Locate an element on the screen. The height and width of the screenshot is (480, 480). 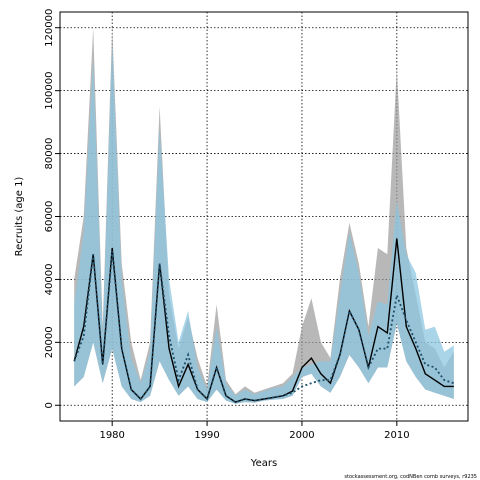
y-tick-label: 0 is located at coordinates (49, 405).